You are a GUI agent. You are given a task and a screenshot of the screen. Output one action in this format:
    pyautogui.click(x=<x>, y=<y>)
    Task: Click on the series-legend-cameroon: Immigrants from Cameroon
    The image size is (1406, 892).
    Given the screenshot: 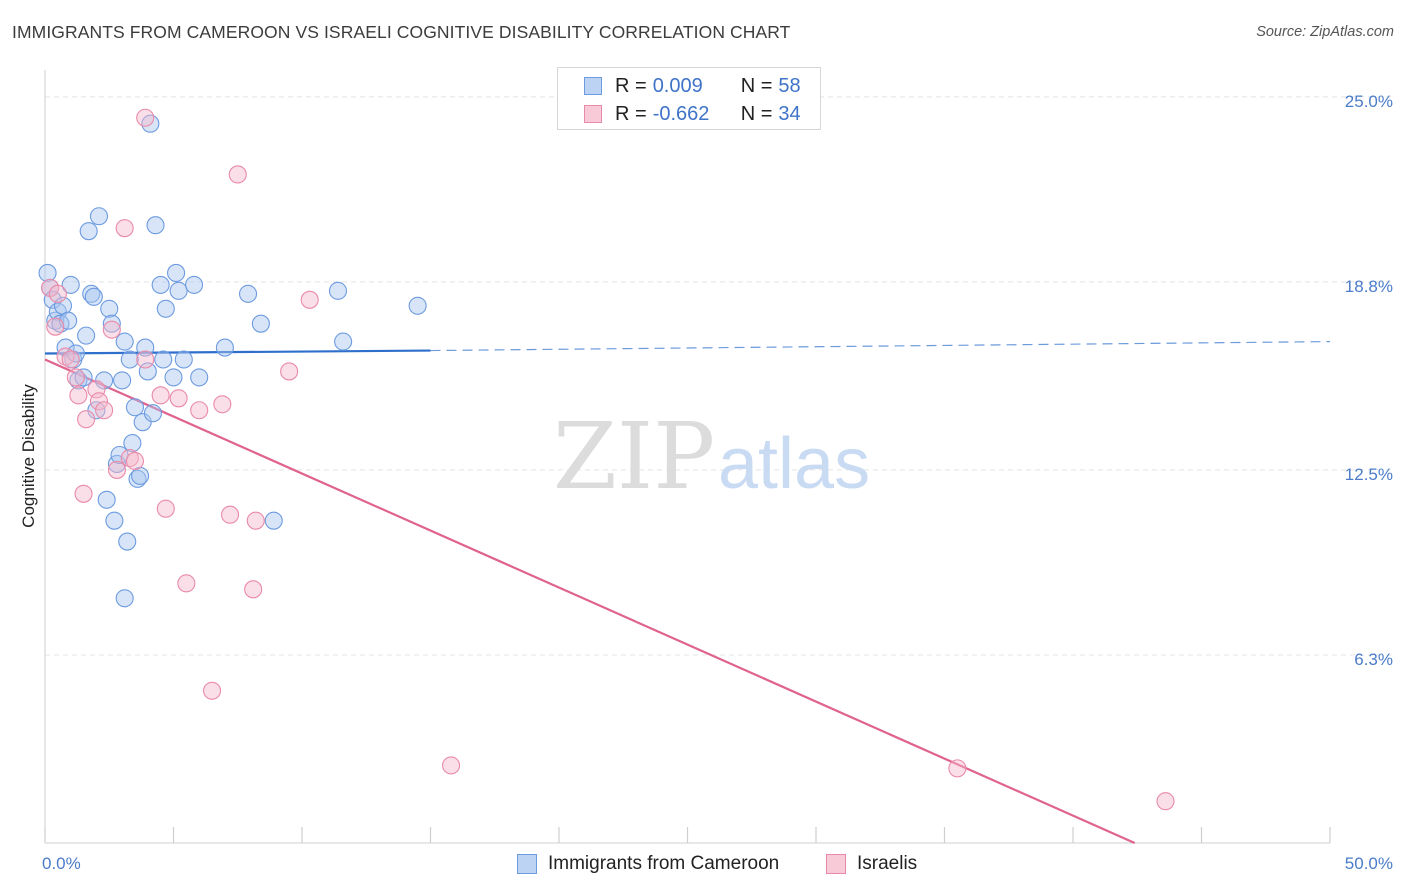 What is the action you would take?
    pyautogui.click(x=648, y=864)
    